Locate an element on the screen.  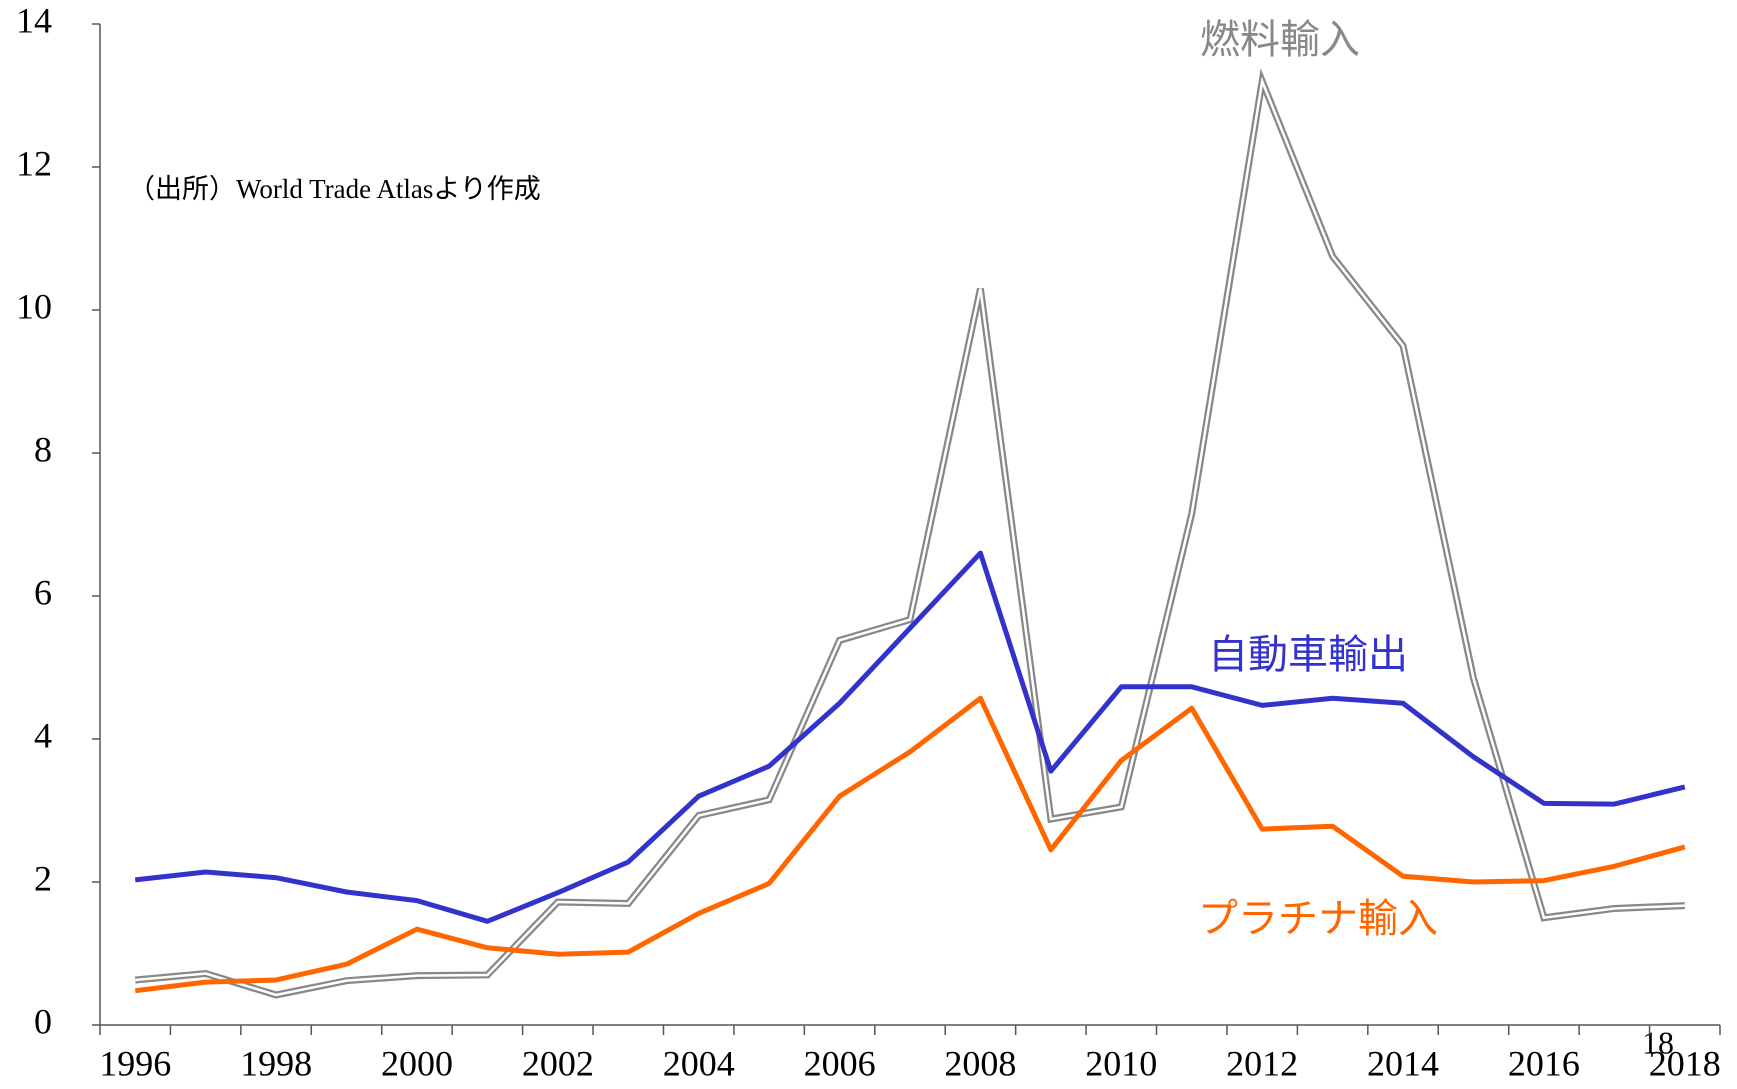
series-label: プラチナ輸入 is located at coordinates (1318, 919).